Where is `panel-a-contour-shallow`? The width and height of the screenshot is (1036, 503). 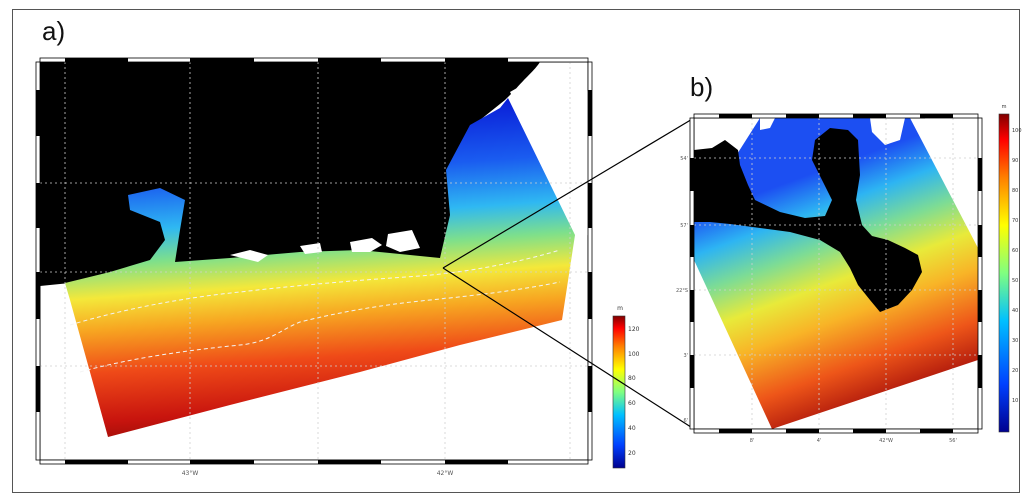 panel-a-contour-shallow is located at coordinates (315, 287).